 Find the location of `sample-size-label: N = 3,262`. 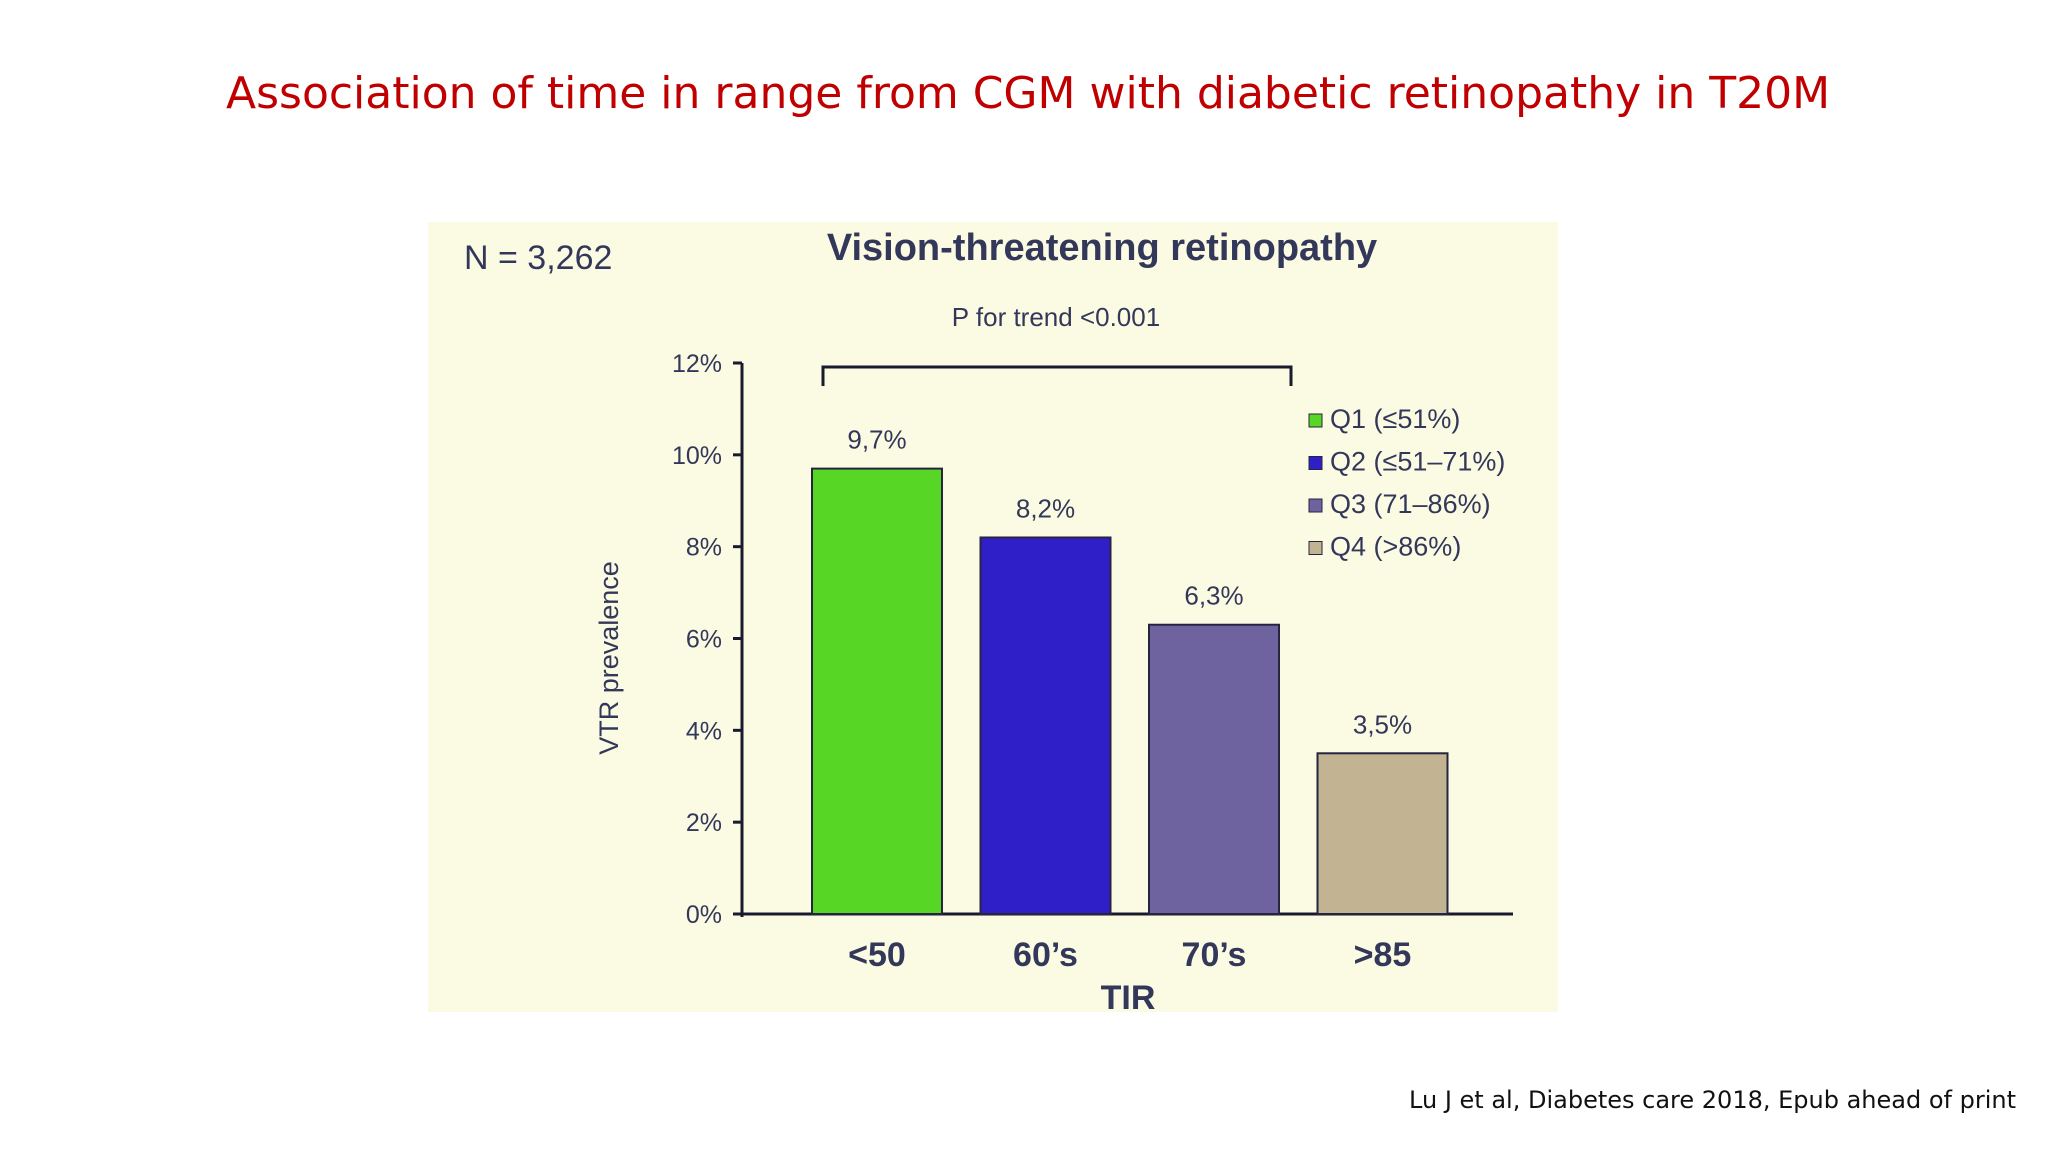

sample-size-label: N = 3,262 is located at coordinates (538, 258).